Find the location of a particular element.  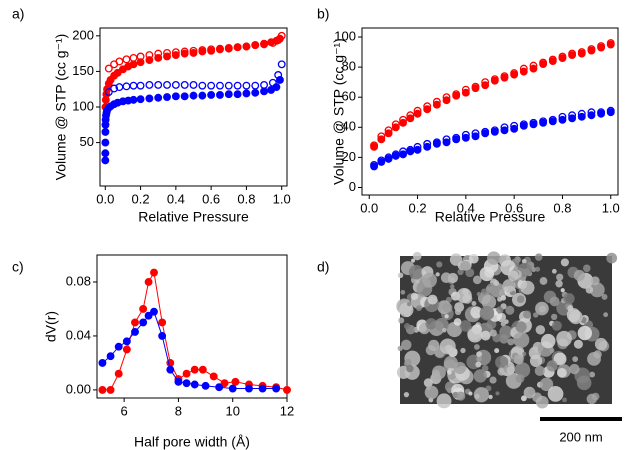

y-tick-label: 0 is located at coordinates (352, 186).